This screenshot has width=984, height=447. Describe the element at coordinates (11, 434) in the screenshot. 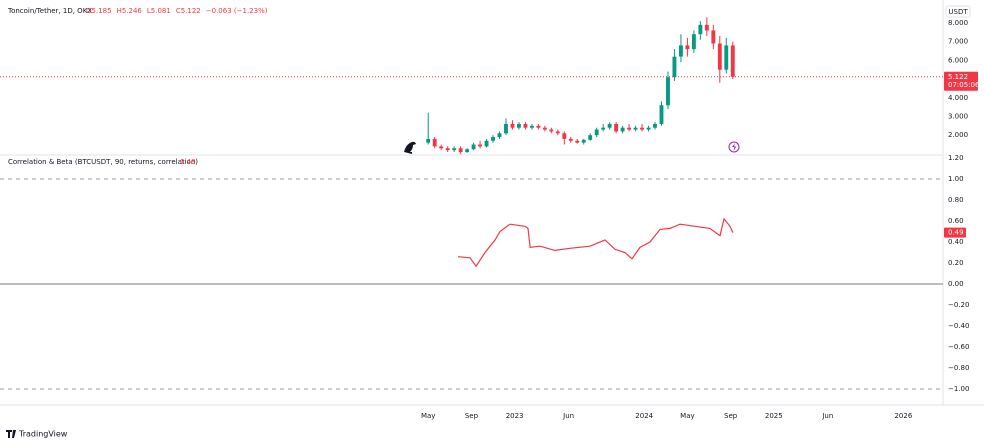

I see `brand-logo` at that location.